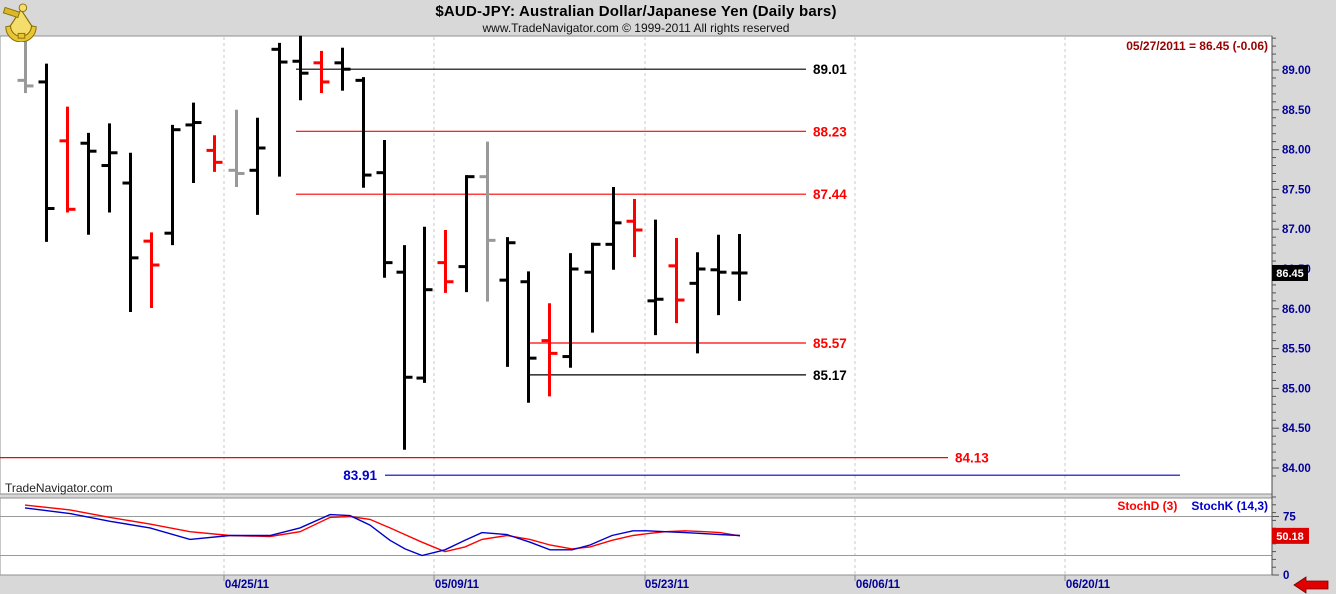 This screenshot has height=594, width=1336. What do you see at coordinates (1296, 310) in the screenshot?
I see `price-axis-label: 86.00` at bounding box center [1296, 310].